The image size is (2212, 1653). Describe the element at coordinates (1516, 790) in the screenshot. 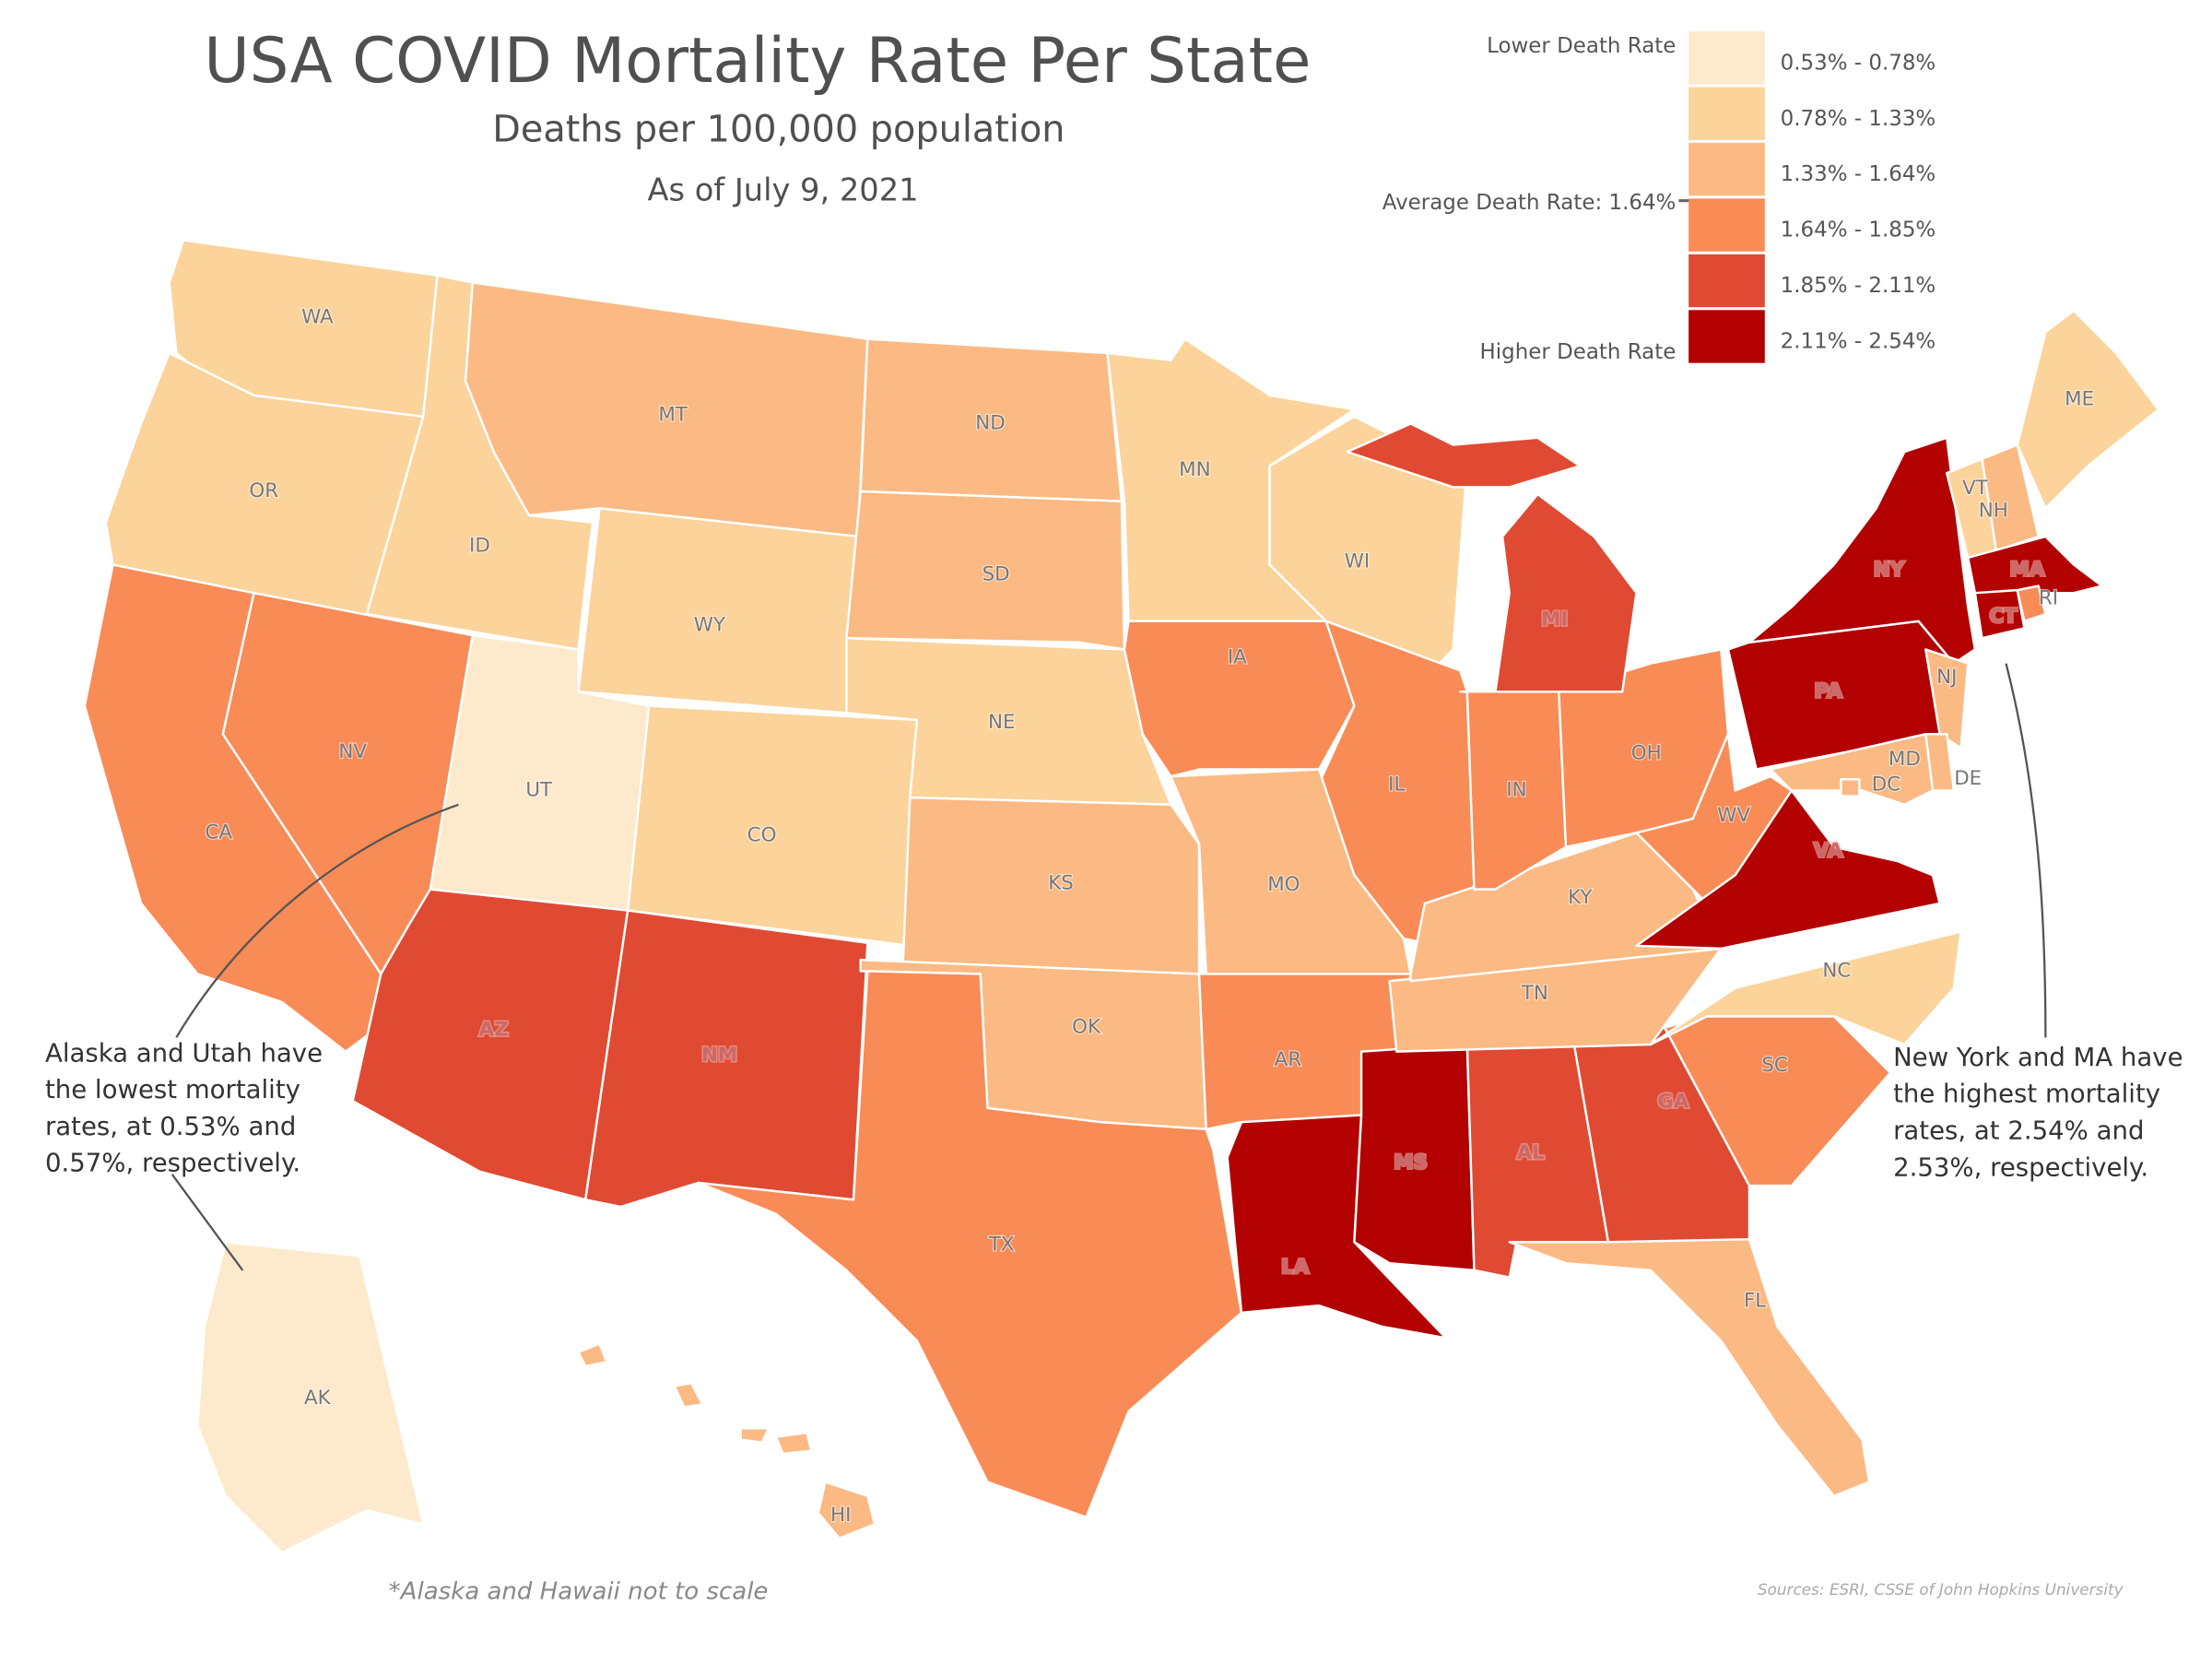

I see `state-label-in: IN` at that location.